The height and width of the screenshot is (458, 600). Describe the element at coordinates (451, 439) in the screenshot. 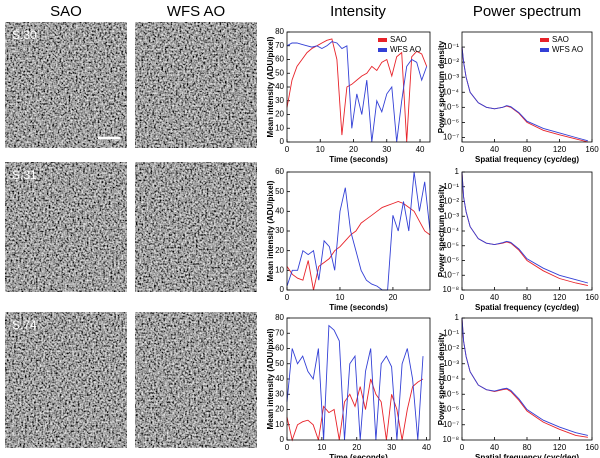

I see `y-tick-label: 10⁻⁸` at that location.